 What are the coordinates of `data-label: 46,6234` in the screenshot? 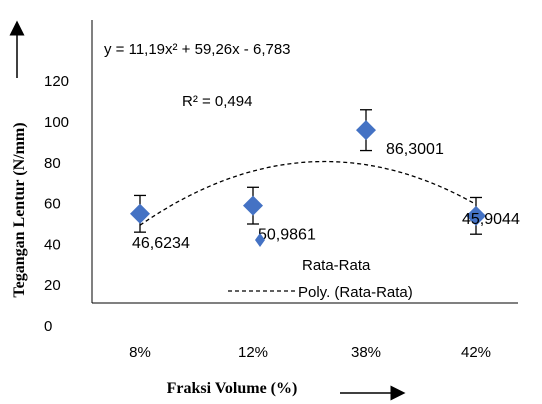 It's located at (161, 243).